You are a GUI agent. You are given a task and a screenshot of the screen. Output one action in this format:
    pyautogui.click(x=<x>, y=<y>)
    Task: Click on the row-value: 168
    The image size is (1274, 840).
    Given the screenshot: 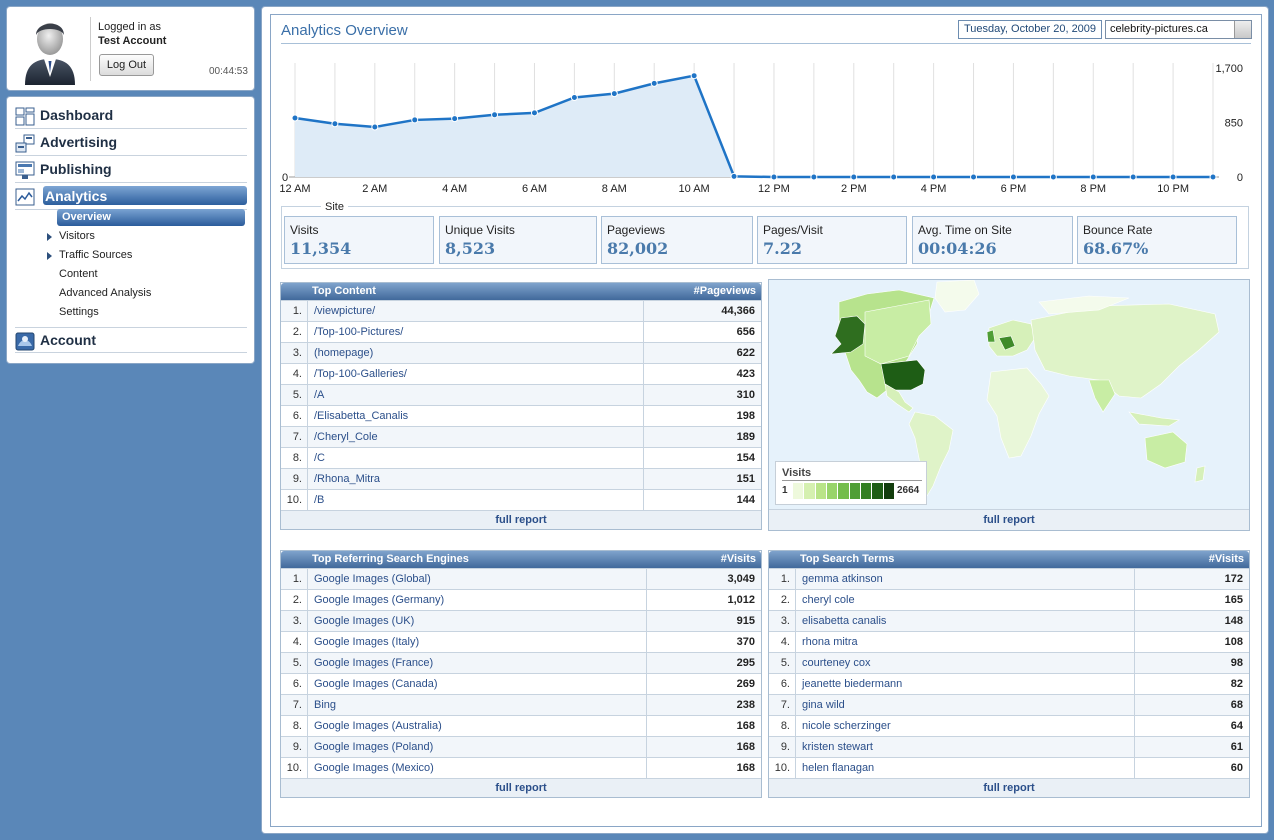 What is the action you would take?
    pyautogui.click(x=703, y=726)
    